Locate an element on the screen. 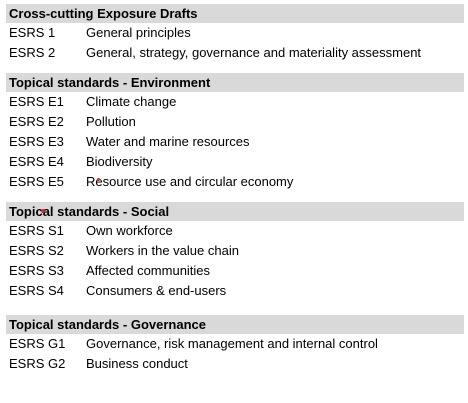 The width and height of the screenshot is (468, 403). standard-code: ESRS E5 is located at coordinates (36, 181).